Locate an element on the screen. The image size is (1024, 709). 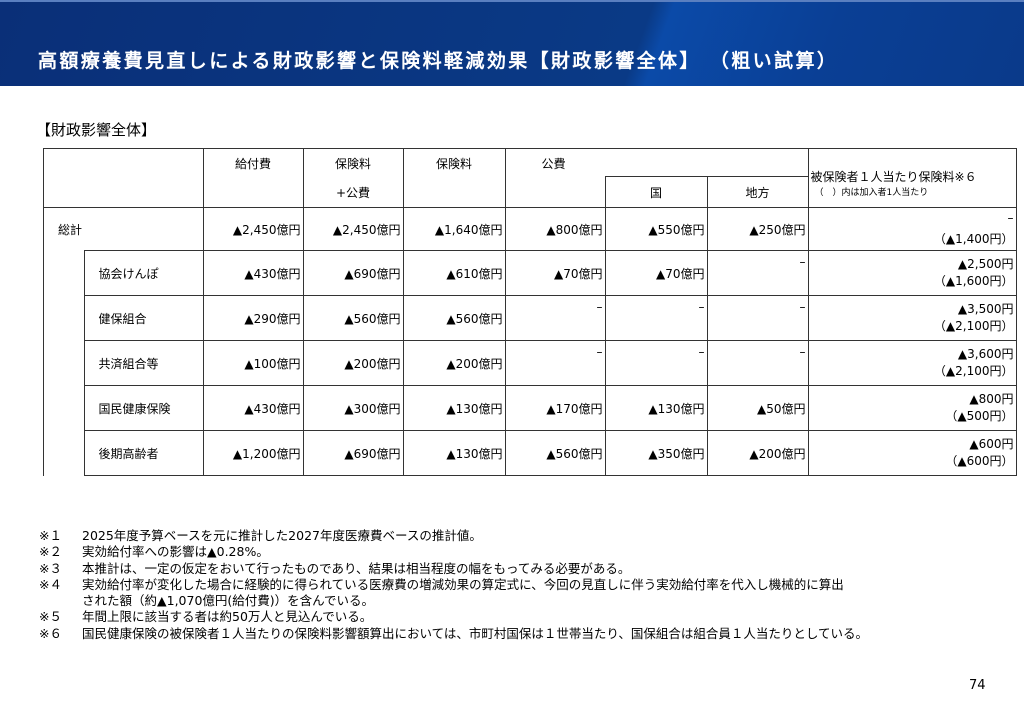
per-insured: ▲3,600円 is located at coordinates (985, 354).